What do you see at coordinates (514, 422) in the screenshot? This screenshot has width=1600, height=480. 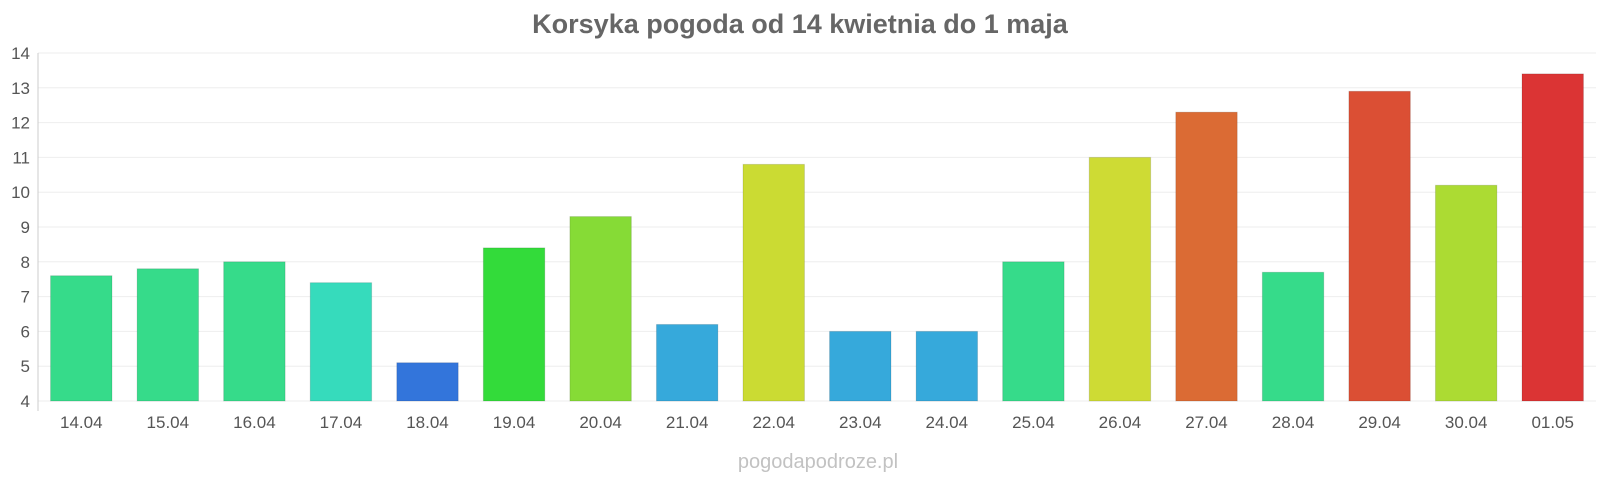 I see `x-tick-label: 19.04` at bounding box center [514, 422].